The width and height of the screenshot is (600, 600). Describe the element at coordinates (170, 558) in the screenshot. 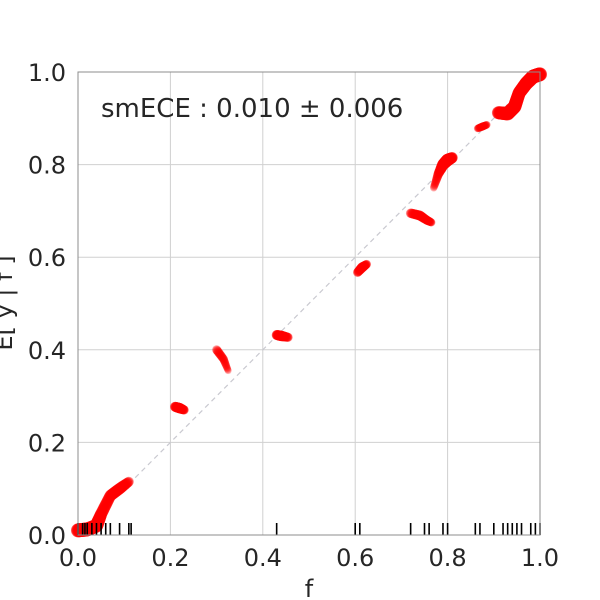

I see `x-tick-label: 0.2` at that location.